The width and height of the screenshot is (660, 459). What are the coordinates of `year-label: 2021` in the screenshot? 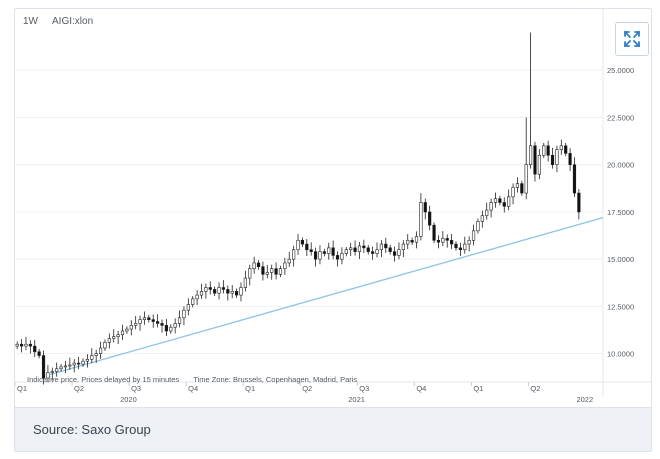 It's located at (356, 399).